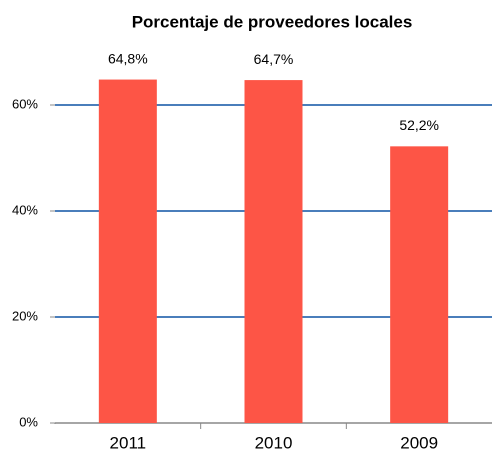 This screenshot has width=492, height=457. I want to click on x-tick-label: 2010, so click(274, 442).